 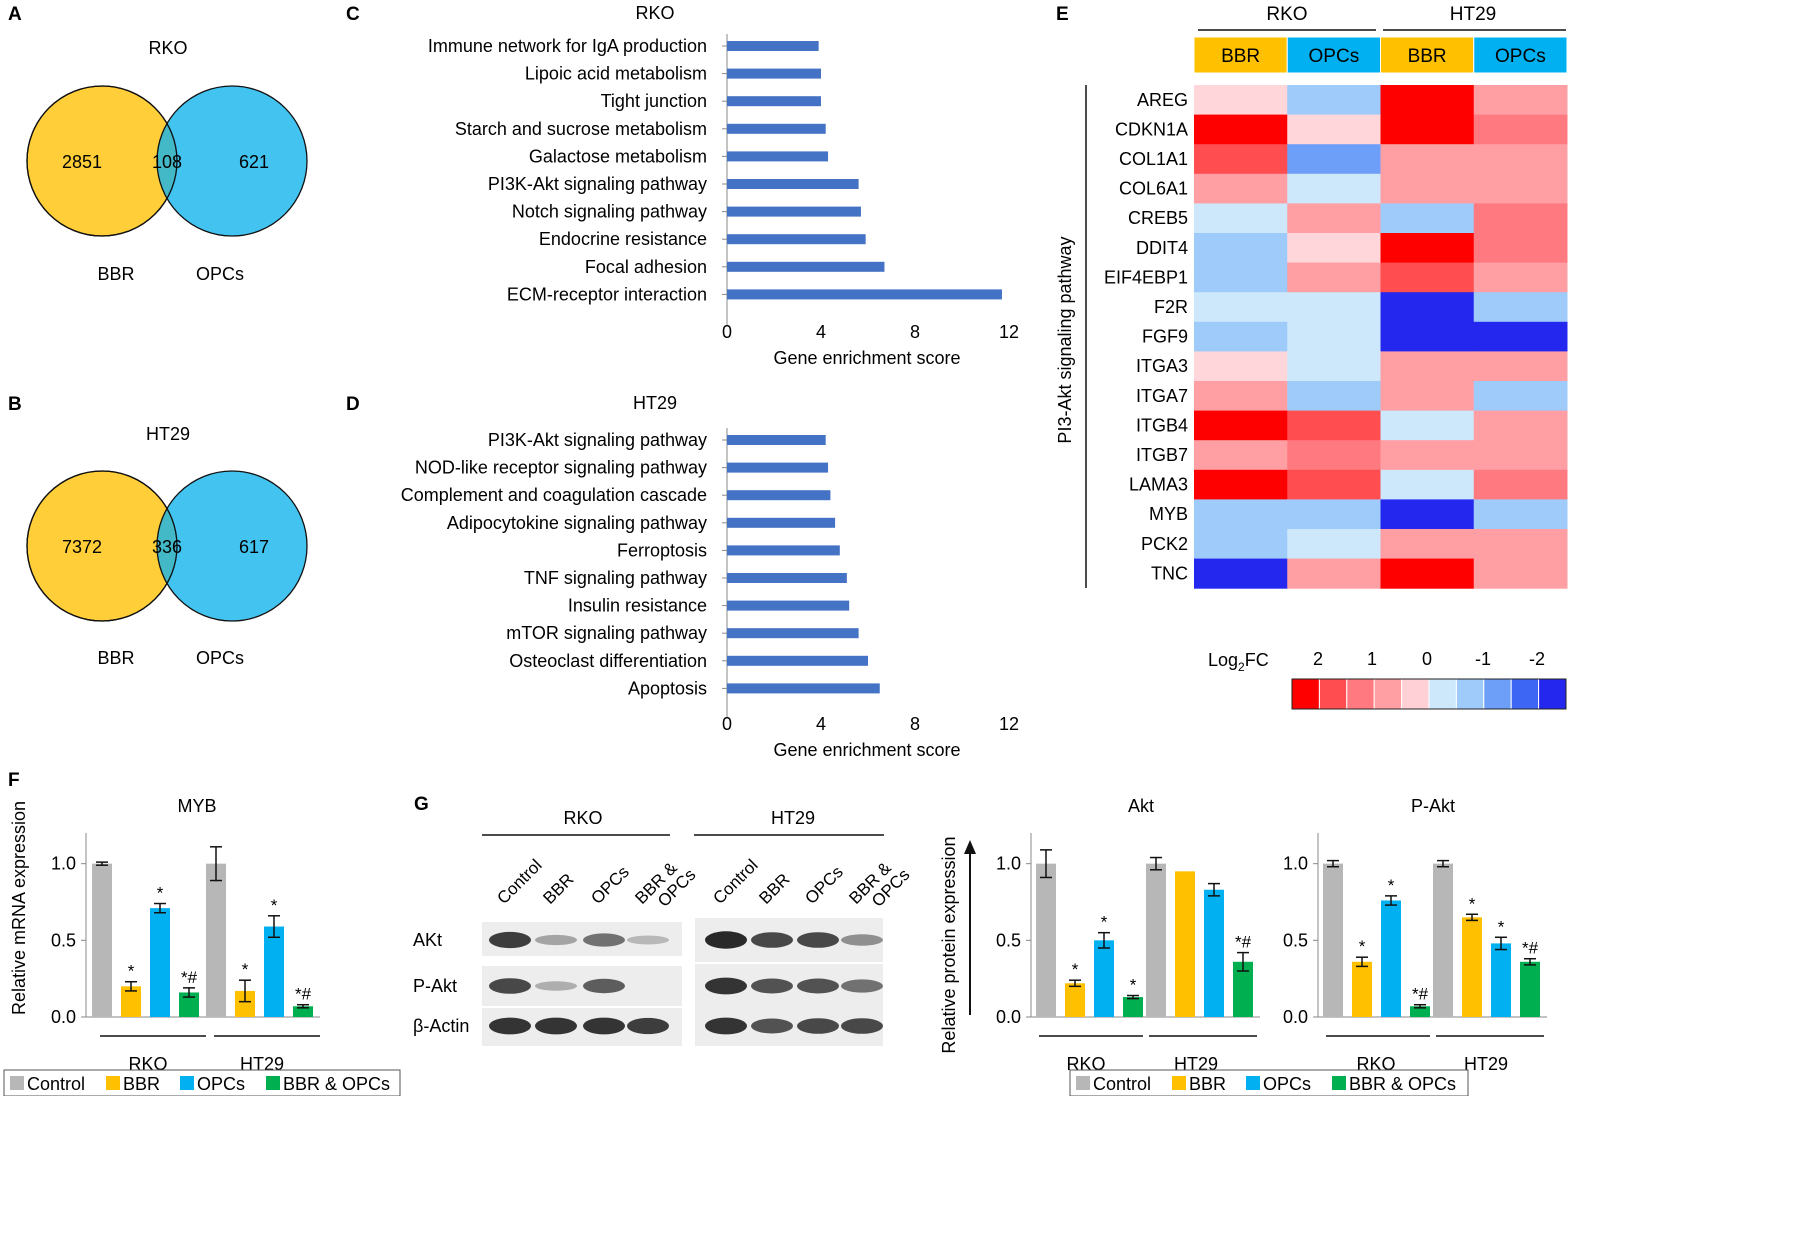 I want to click on kegg-category-label: Tight junction, so click(x=654, y=101).